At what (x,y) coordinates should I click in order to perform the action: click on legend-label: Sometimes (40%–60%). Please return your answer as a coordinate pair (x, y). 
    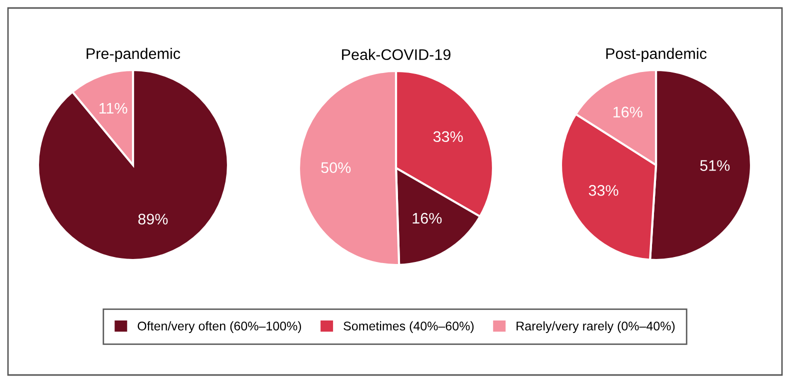
    Looking at the image, I should click on (409, 327).